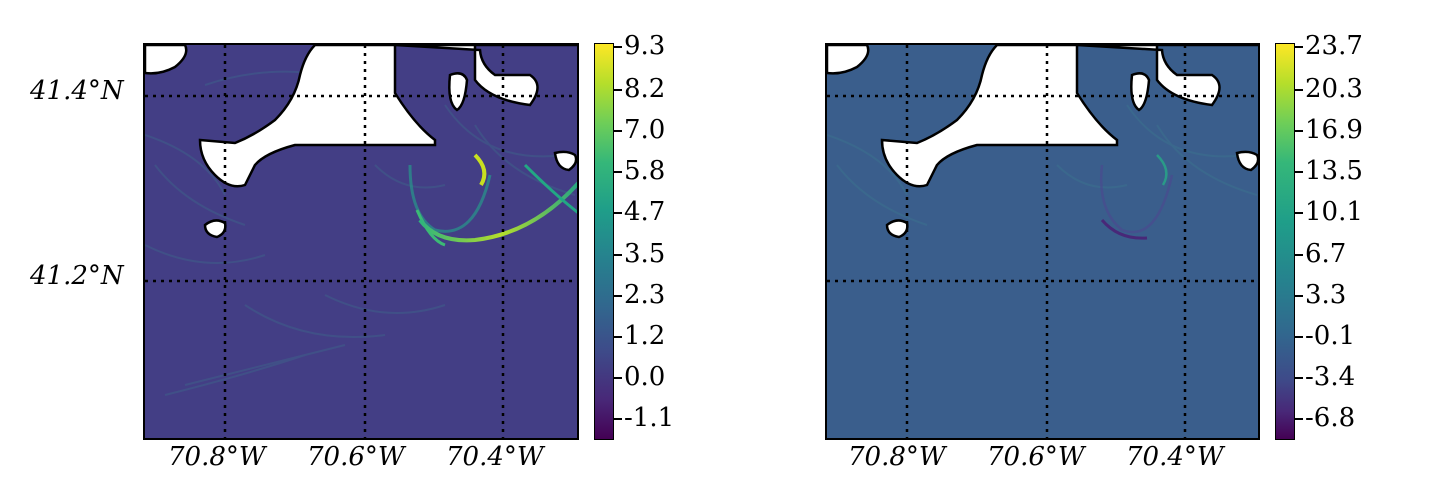 The image size is (1429, 504). What do you see at coordinates (77, 276) in the screenshot?
I see `lat-label-41-2: 41.2°N` at bounding box center [77, 276].